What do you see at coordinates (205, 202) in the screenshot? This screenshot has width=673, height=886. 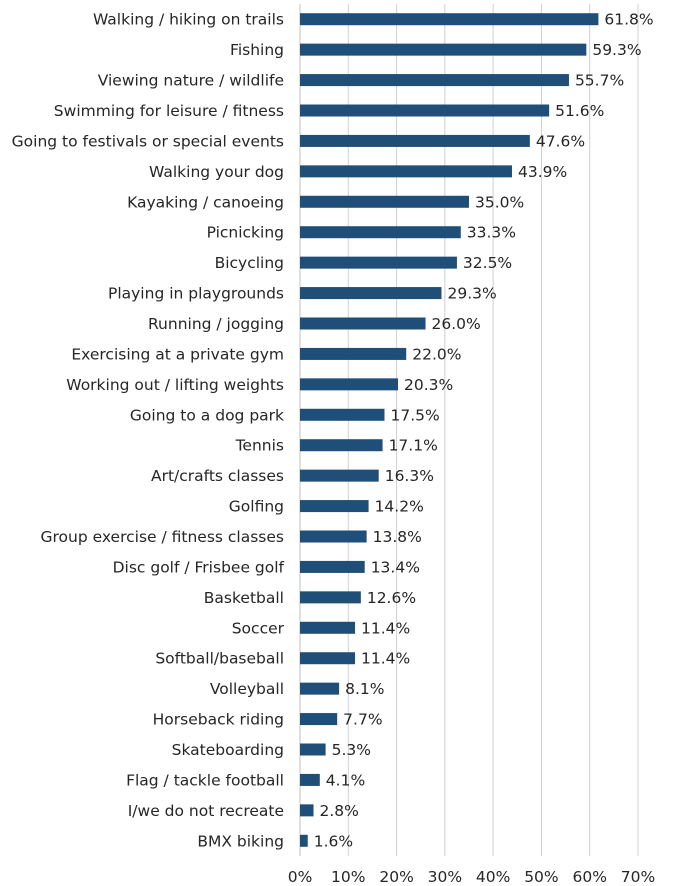 I see `category-label: Kayaking / canoeing` at bounding box center [205, 202].